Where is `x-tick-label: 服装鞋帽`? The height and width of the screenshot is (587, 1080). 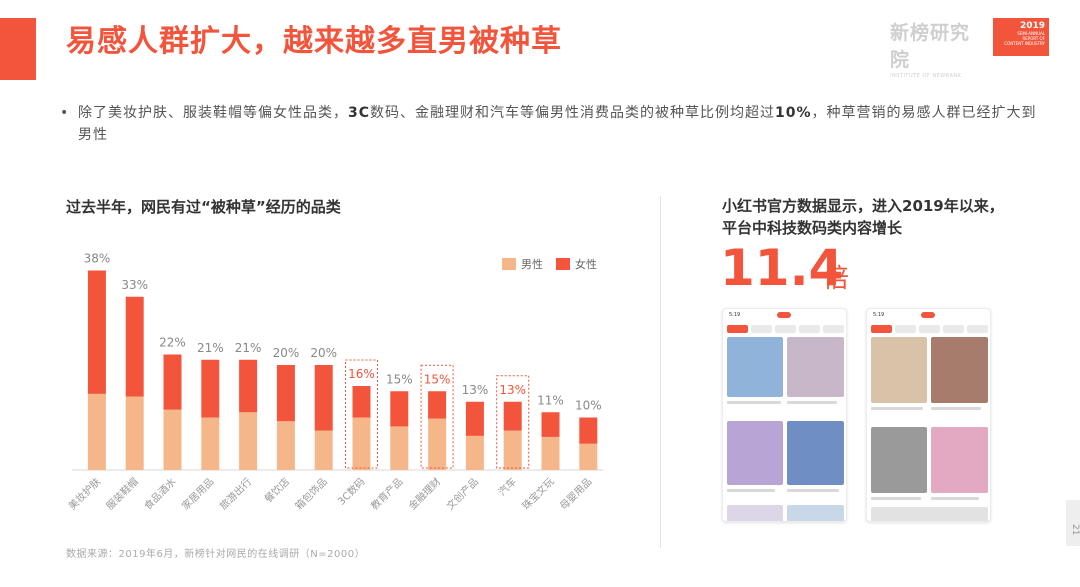 x-tick-label: 服装鞋帽 is located at coordinates (121, 493).